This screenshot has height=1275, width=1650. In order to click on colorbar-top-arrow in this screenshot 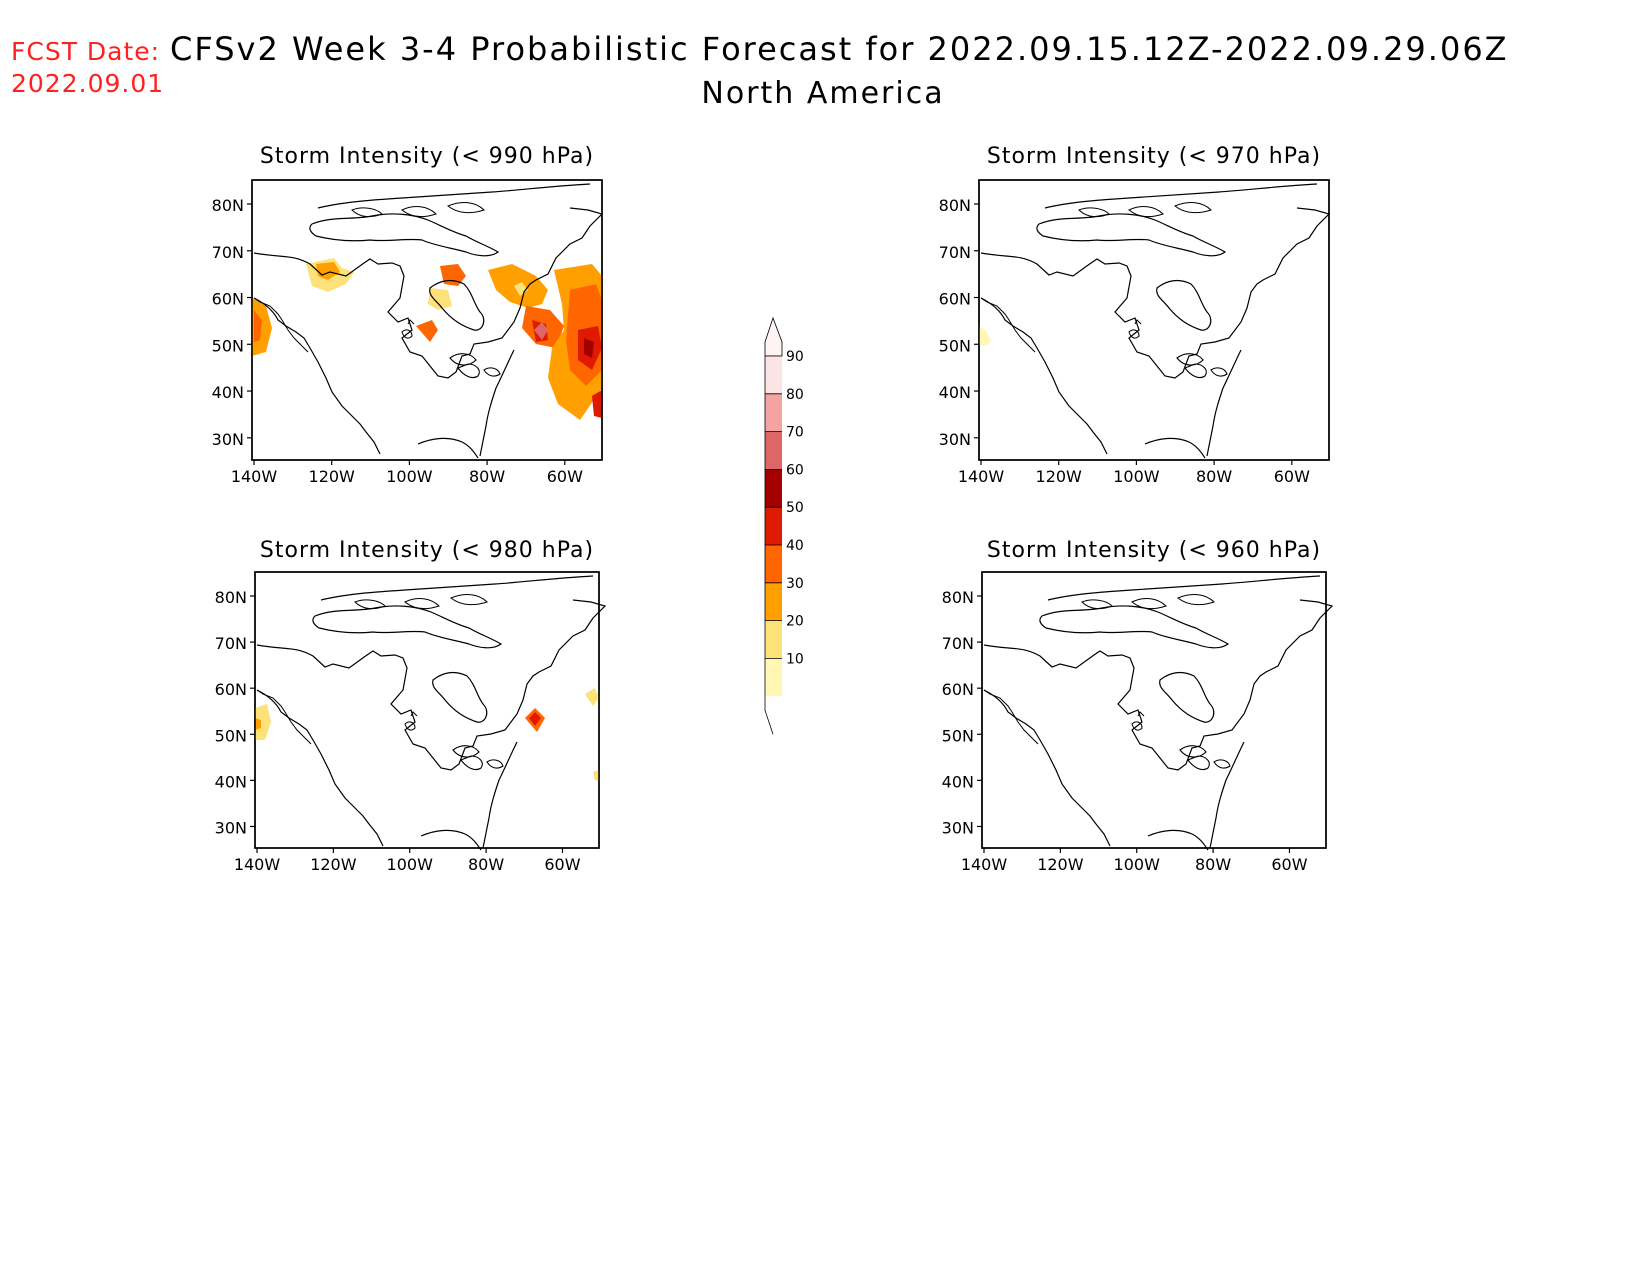, I will do `click(773, 336)`.